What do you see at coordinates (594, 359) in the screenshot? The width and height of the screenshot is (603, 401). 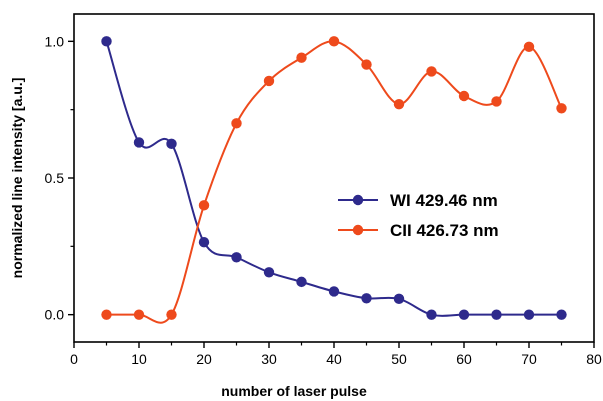 I see `x-tick-label: 80` at bounding box center [594, 359].